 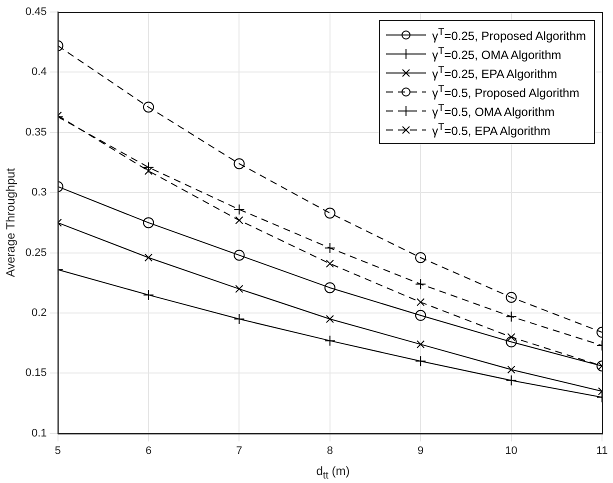 What do you see at coordinates (11, 223) in the screenshot?
I see `y-axis-title: Average Throughput` at bounding box center [11, 223].